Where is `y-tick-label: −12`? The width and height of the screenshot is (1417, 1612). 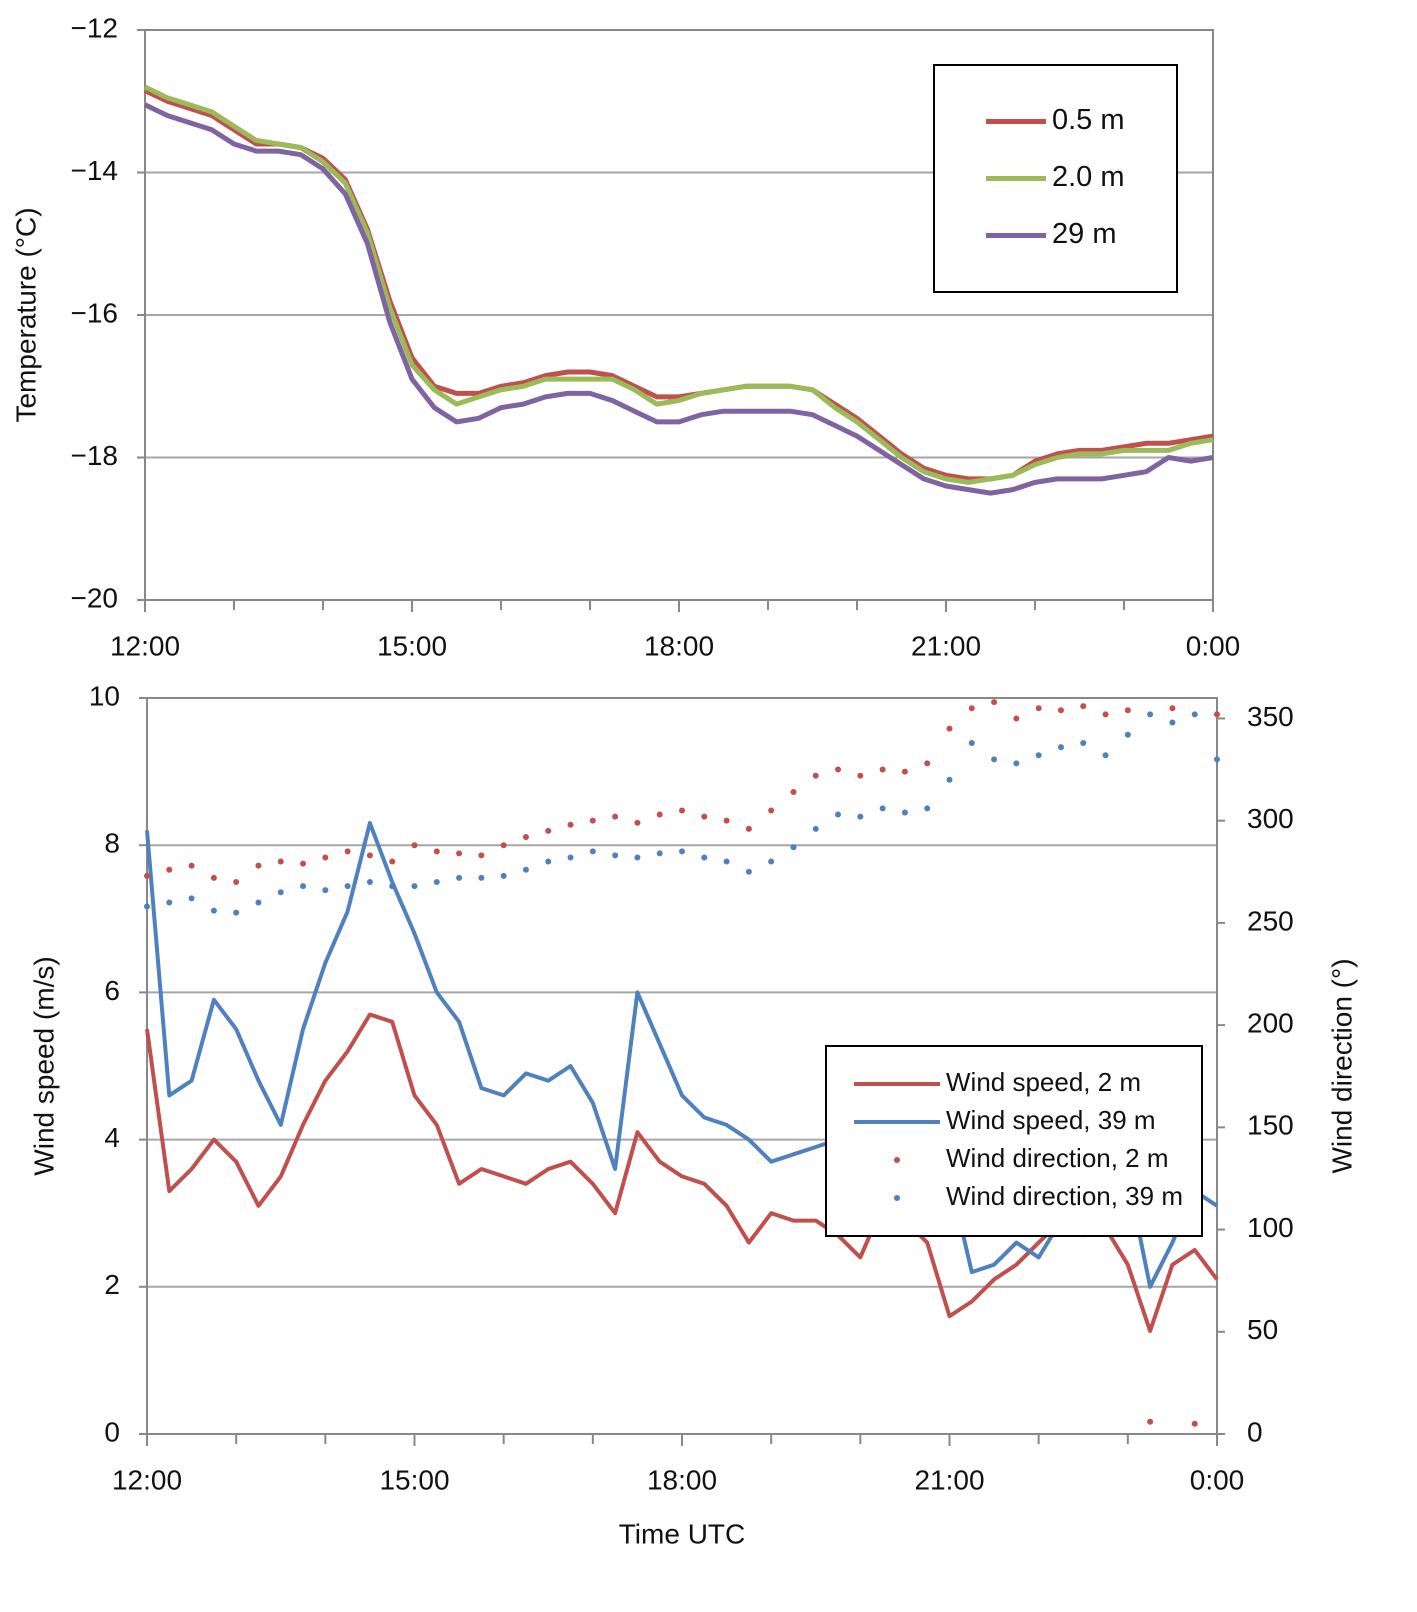 y-tick-label: −12 is located at coordinates (95, 27).